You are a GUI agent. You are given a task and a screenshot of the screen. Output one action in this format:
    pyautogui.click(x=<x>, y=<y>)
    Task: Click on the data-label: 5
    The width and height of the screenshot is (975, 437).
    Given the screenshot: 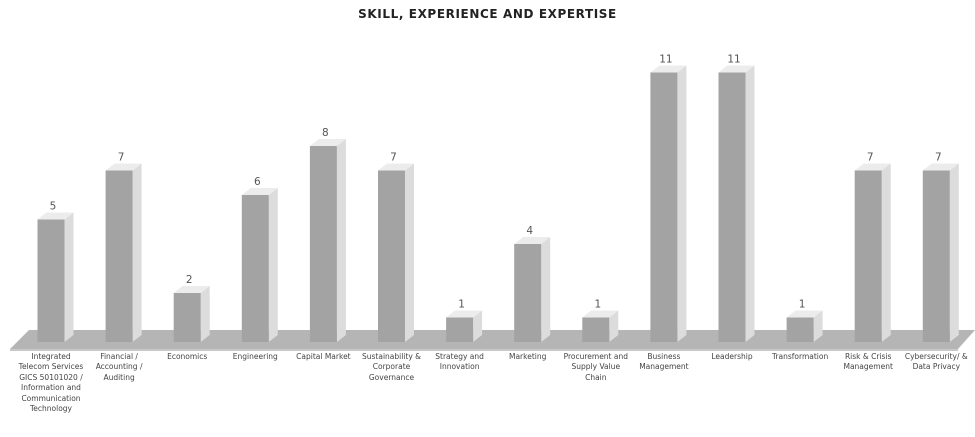 What is the action you would take?
    pyautogui.click(x=53, y=207)
    